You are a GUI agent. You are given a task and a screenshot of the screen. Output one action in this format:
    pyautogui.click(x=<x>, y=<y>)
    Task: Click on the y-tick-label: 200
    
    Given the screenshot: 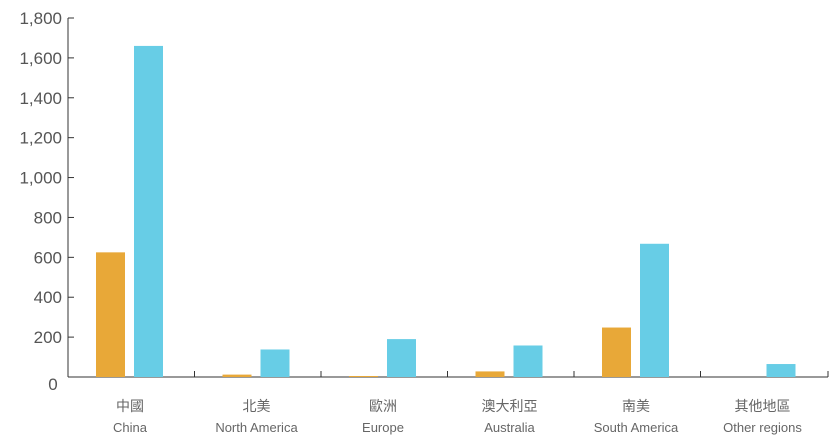 What is the action you would take?
    pyautogui.click(x=48, y=337)
    